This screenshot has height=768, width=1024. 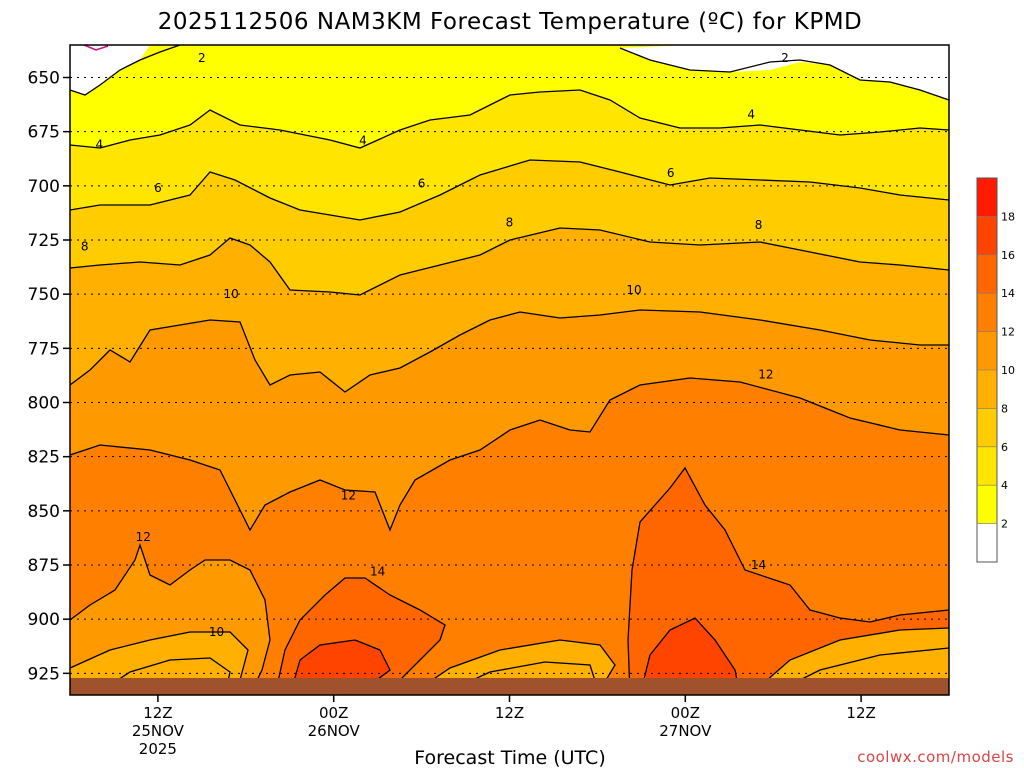 I want to click on colorbar-label: 14, so click(x=1008, y=293).